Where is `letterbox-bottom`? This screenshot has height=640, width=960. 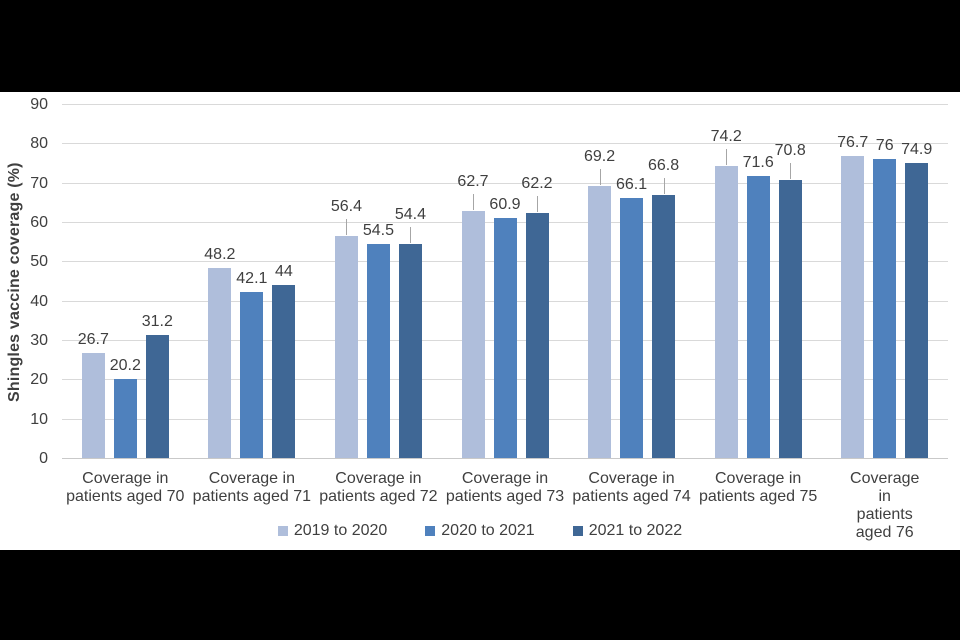 letterbox-bottom is located at coordinates (480, 595).